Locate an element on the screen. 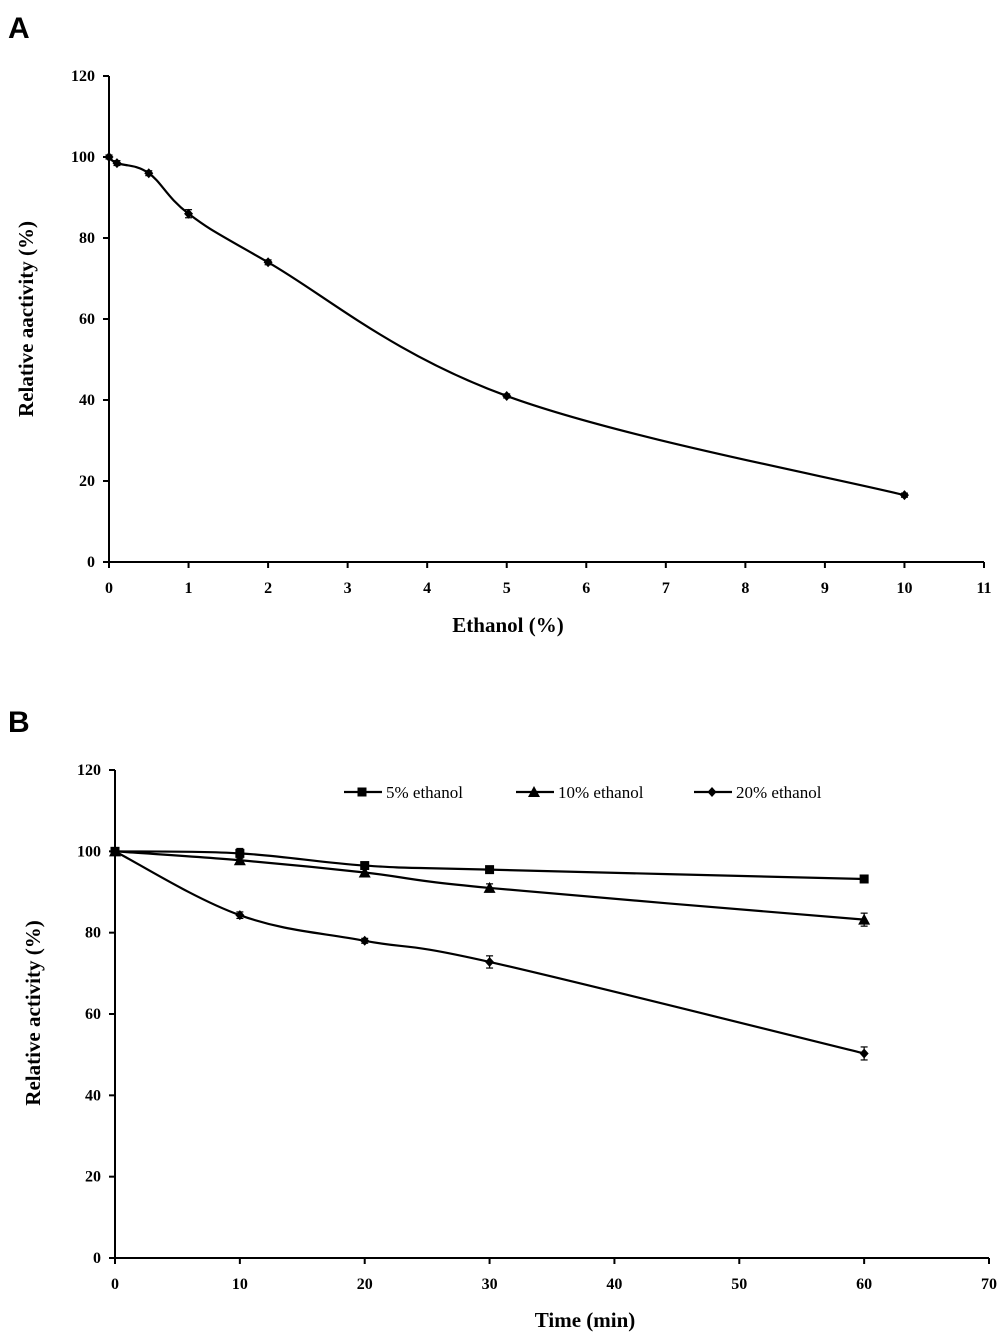 The height and width of the screenshot is (1335, 1000). panel-a-y-tick-label: 20 is located at coordinates (87, 481).